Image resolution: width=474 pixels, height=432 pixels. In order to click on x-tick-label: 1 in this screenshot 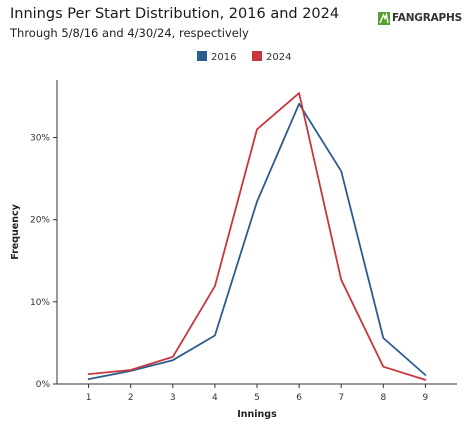, I will do `click(89, 398)`.